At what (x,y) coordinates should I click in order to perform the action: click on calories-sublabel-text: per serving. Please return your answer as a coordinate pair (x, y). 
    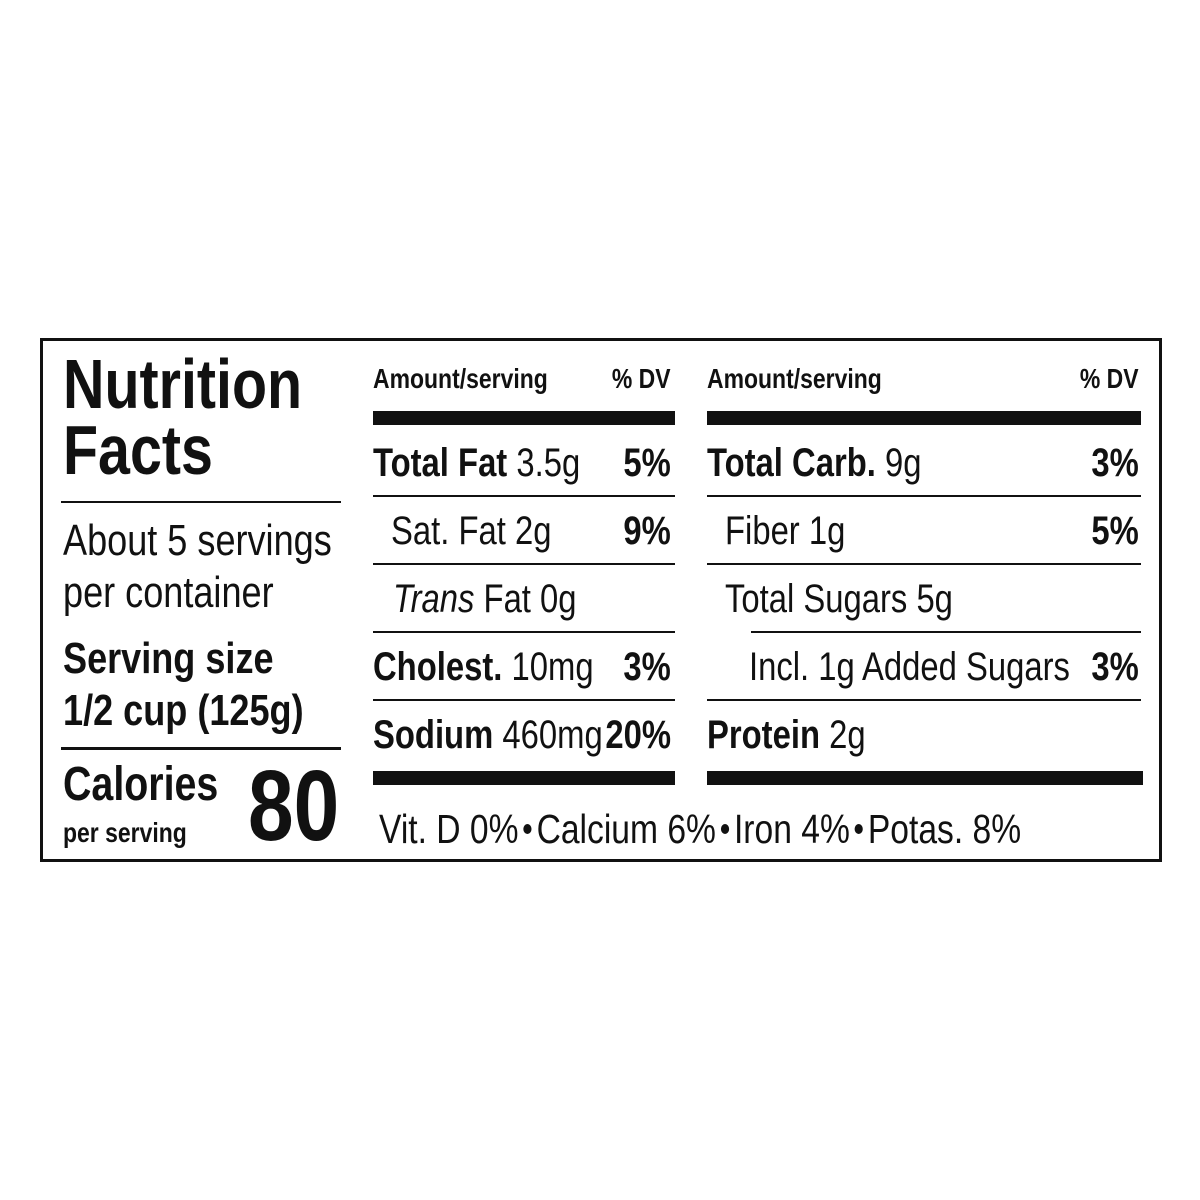
    Looking at the image, I should click on (125, 832).